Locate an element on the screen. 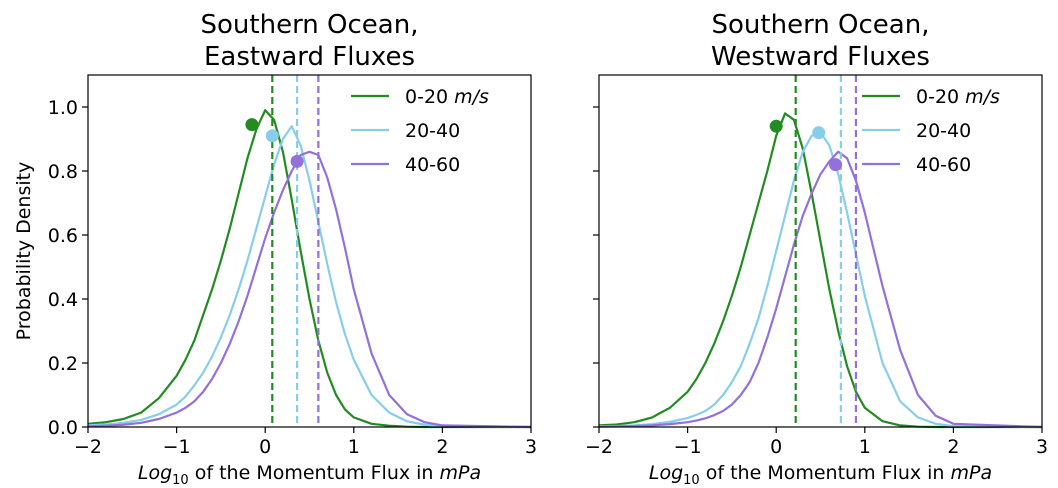 This screenshot has height=488, width=1058. y-tick-label: 0.4 is located at coordinates (63, 300).